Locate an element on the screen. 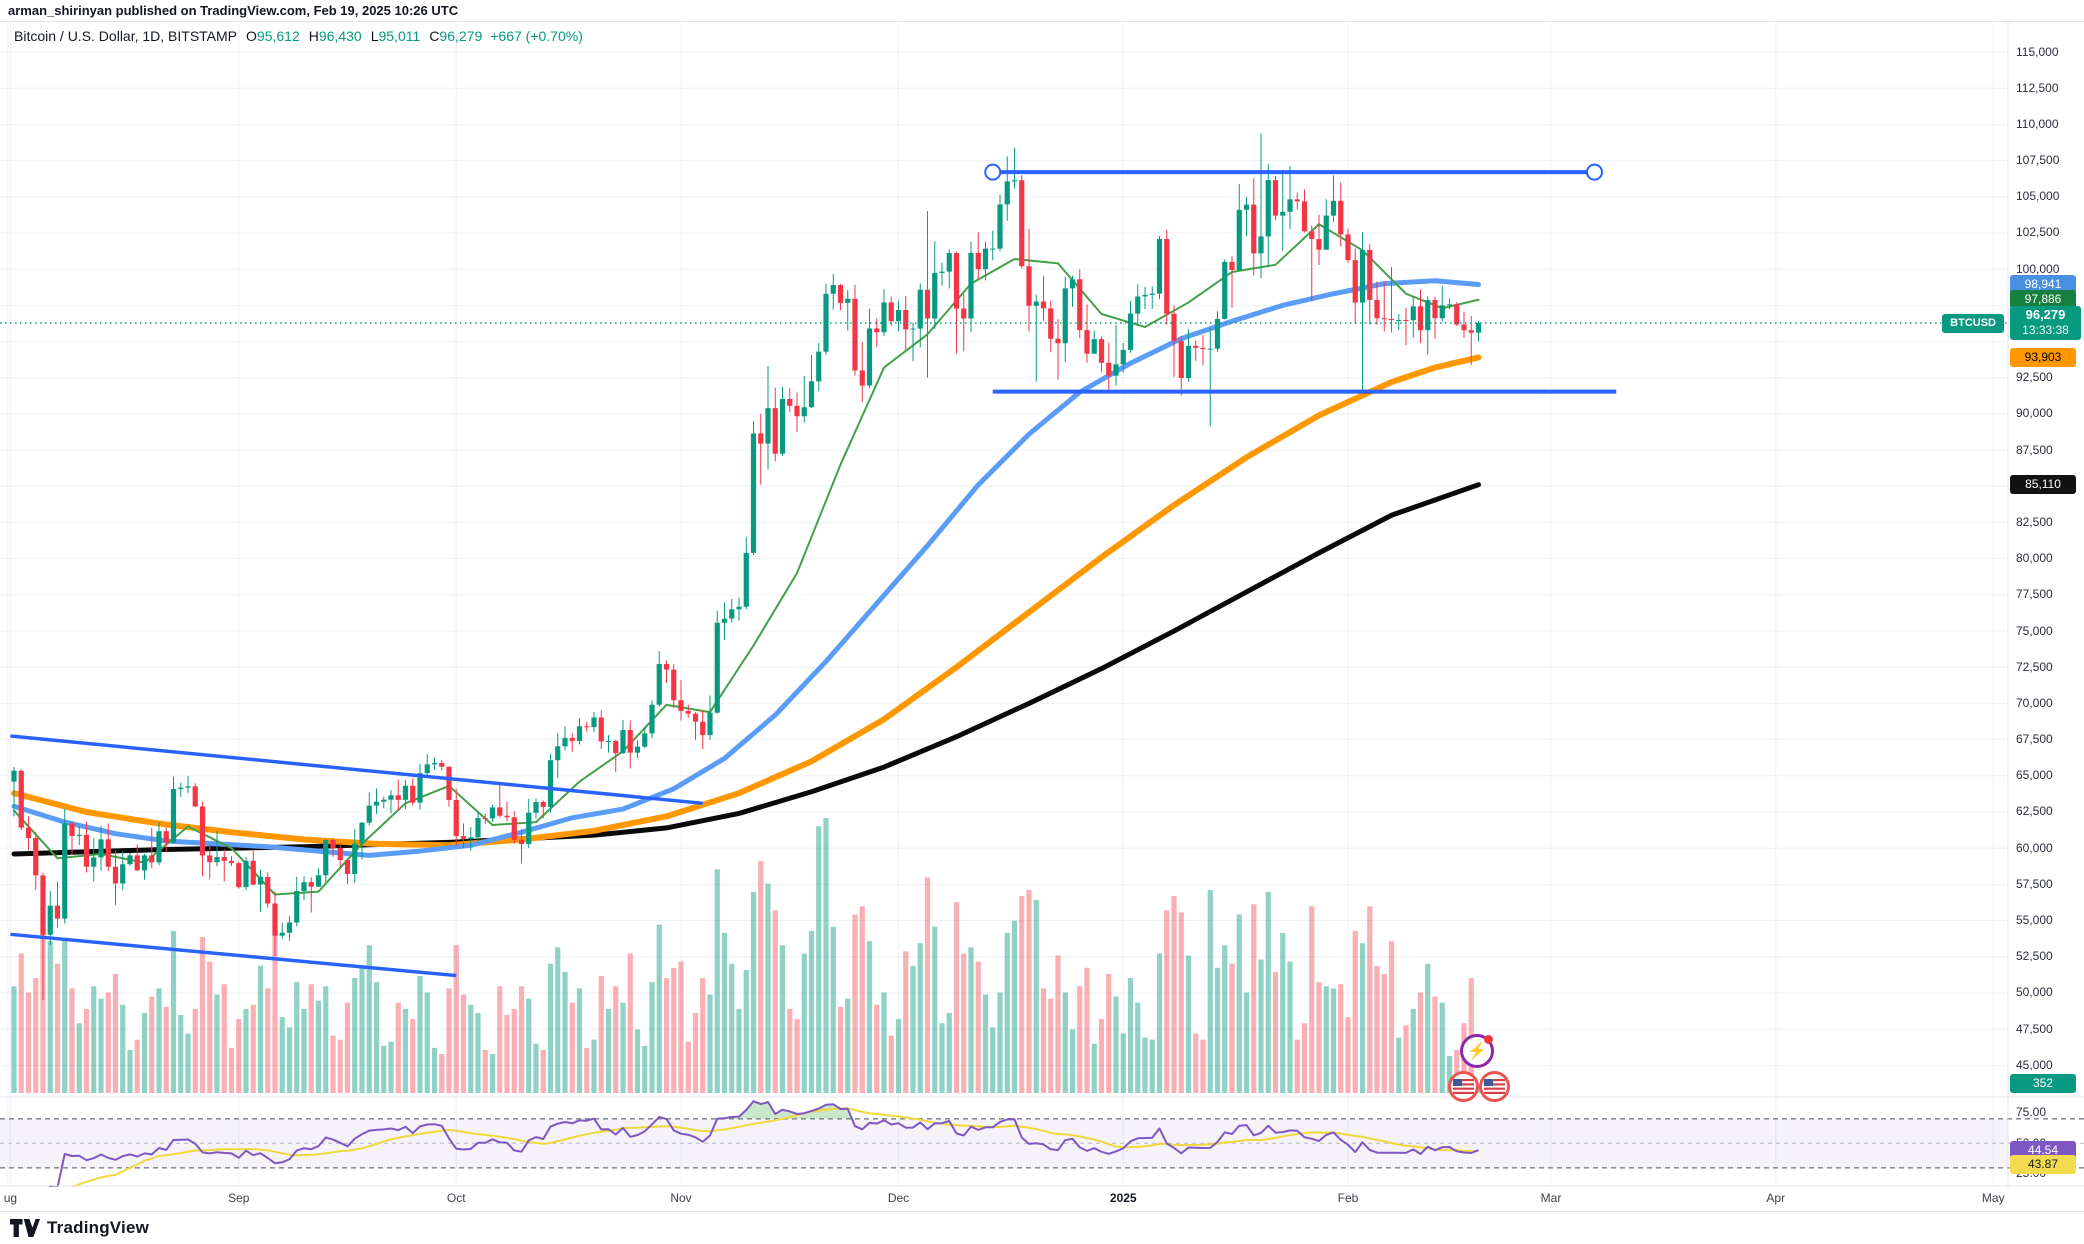 The height and width of the screenshot is (1244, 2084). price-axis-label: 105,000 is located at coordinates (2037, 196).